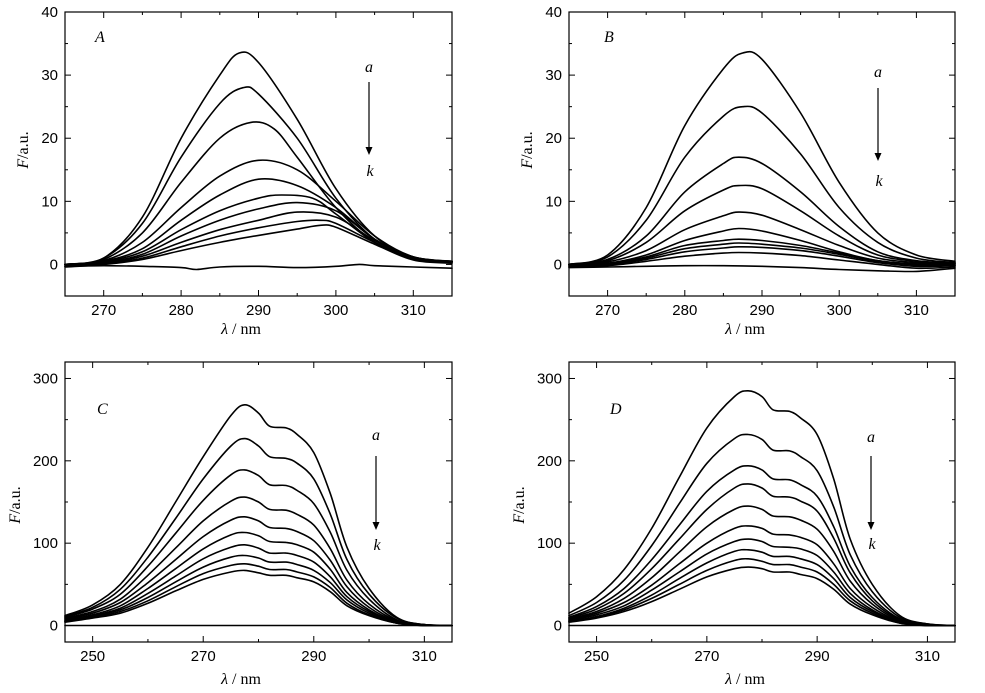 Image resolution: width=985 pixels, height=693 pixels. I want to click on panel-label: C, so click(102, 409).